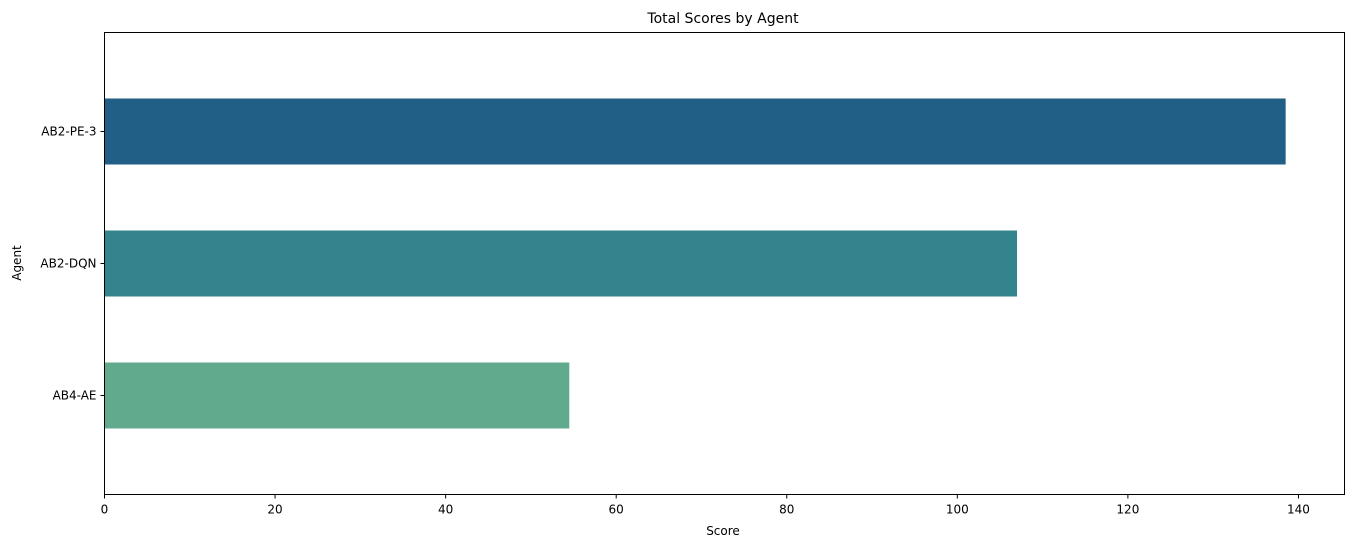 This screenshot has height=547, width=1354. What do you see at coordinates (105, 510) in the screenshot?
I see `x-tick-label: 0` at bounding box center [105, 510].